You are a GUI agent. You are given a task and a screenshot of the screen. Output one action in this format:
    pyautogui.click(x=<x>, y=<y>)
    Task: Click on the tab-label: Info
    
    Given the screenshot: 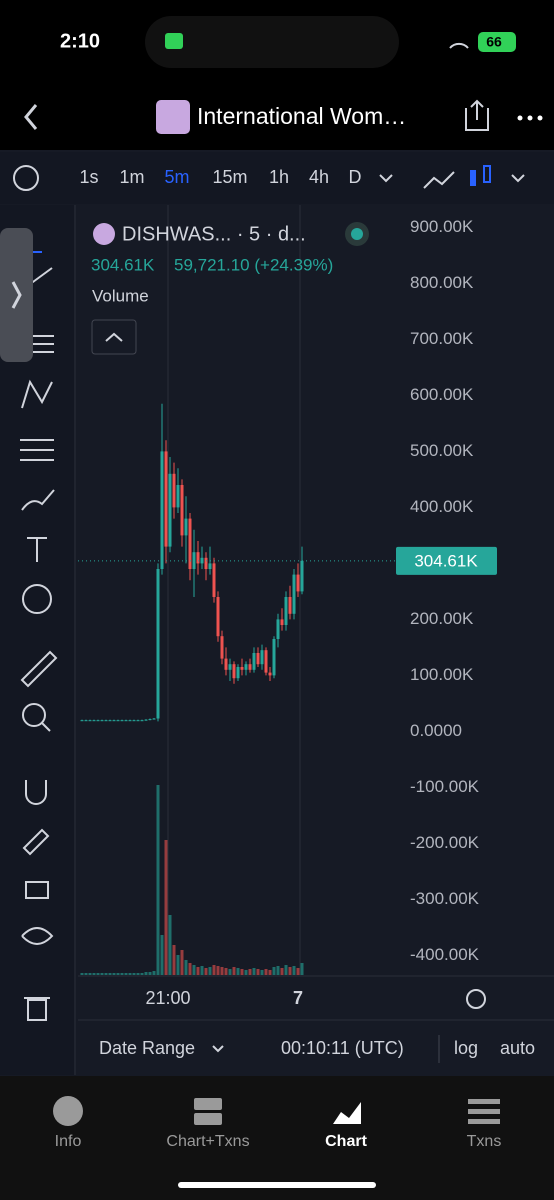 What is the action you would take?
    pyautogui.click(x=68, y=1141)
    